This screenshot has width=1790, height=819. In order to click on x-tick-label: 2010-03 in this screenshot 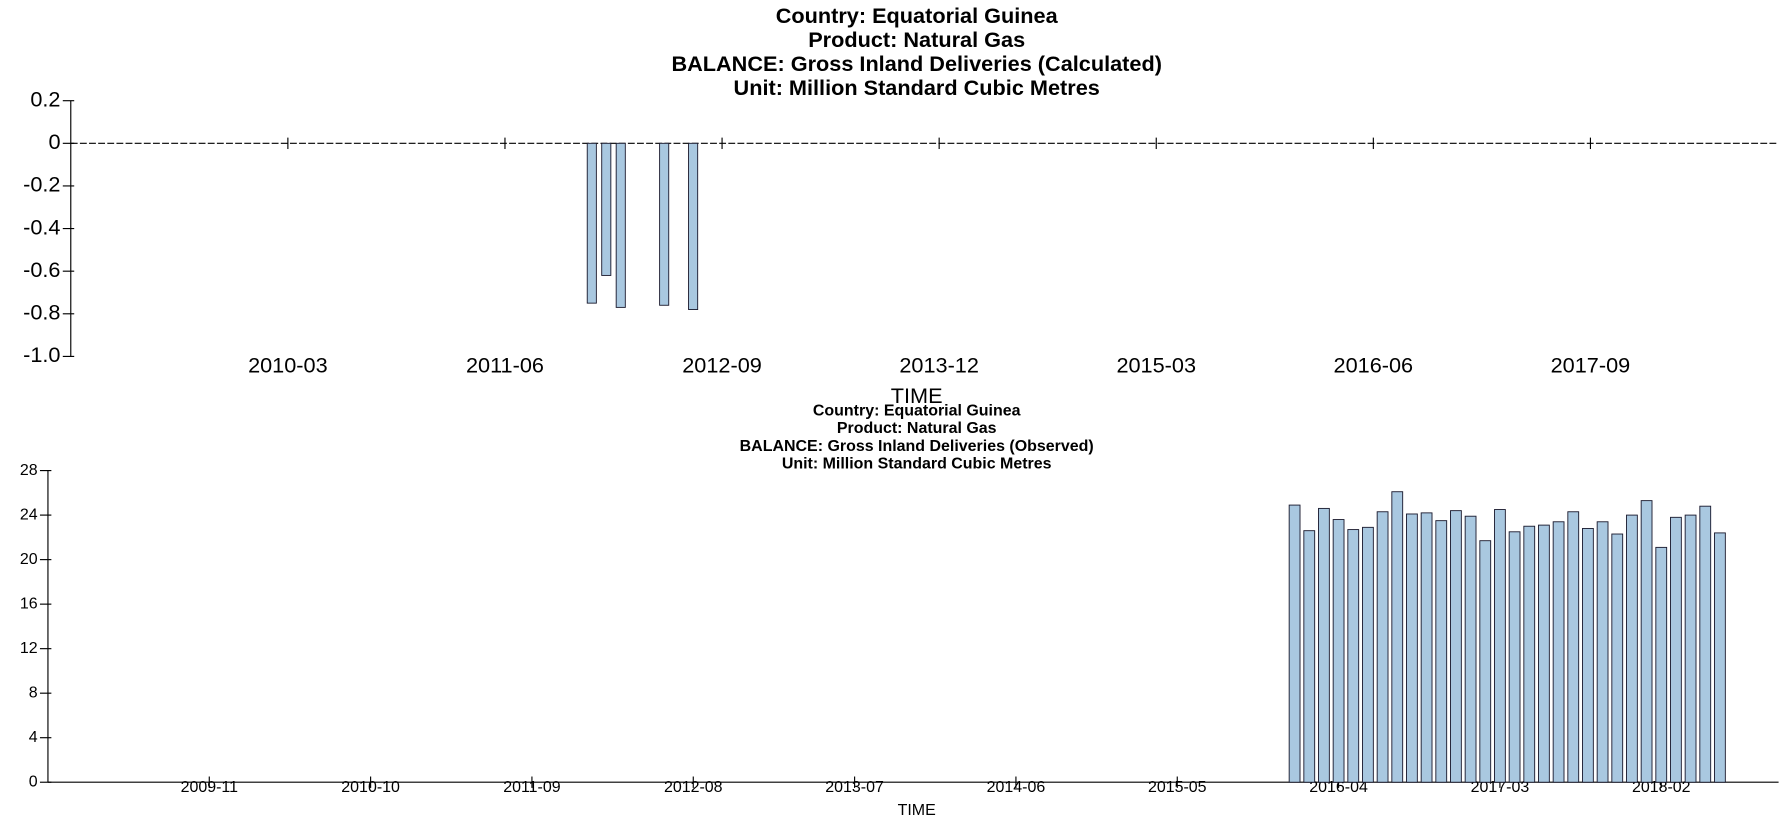, I will do `click(288, 364)`.